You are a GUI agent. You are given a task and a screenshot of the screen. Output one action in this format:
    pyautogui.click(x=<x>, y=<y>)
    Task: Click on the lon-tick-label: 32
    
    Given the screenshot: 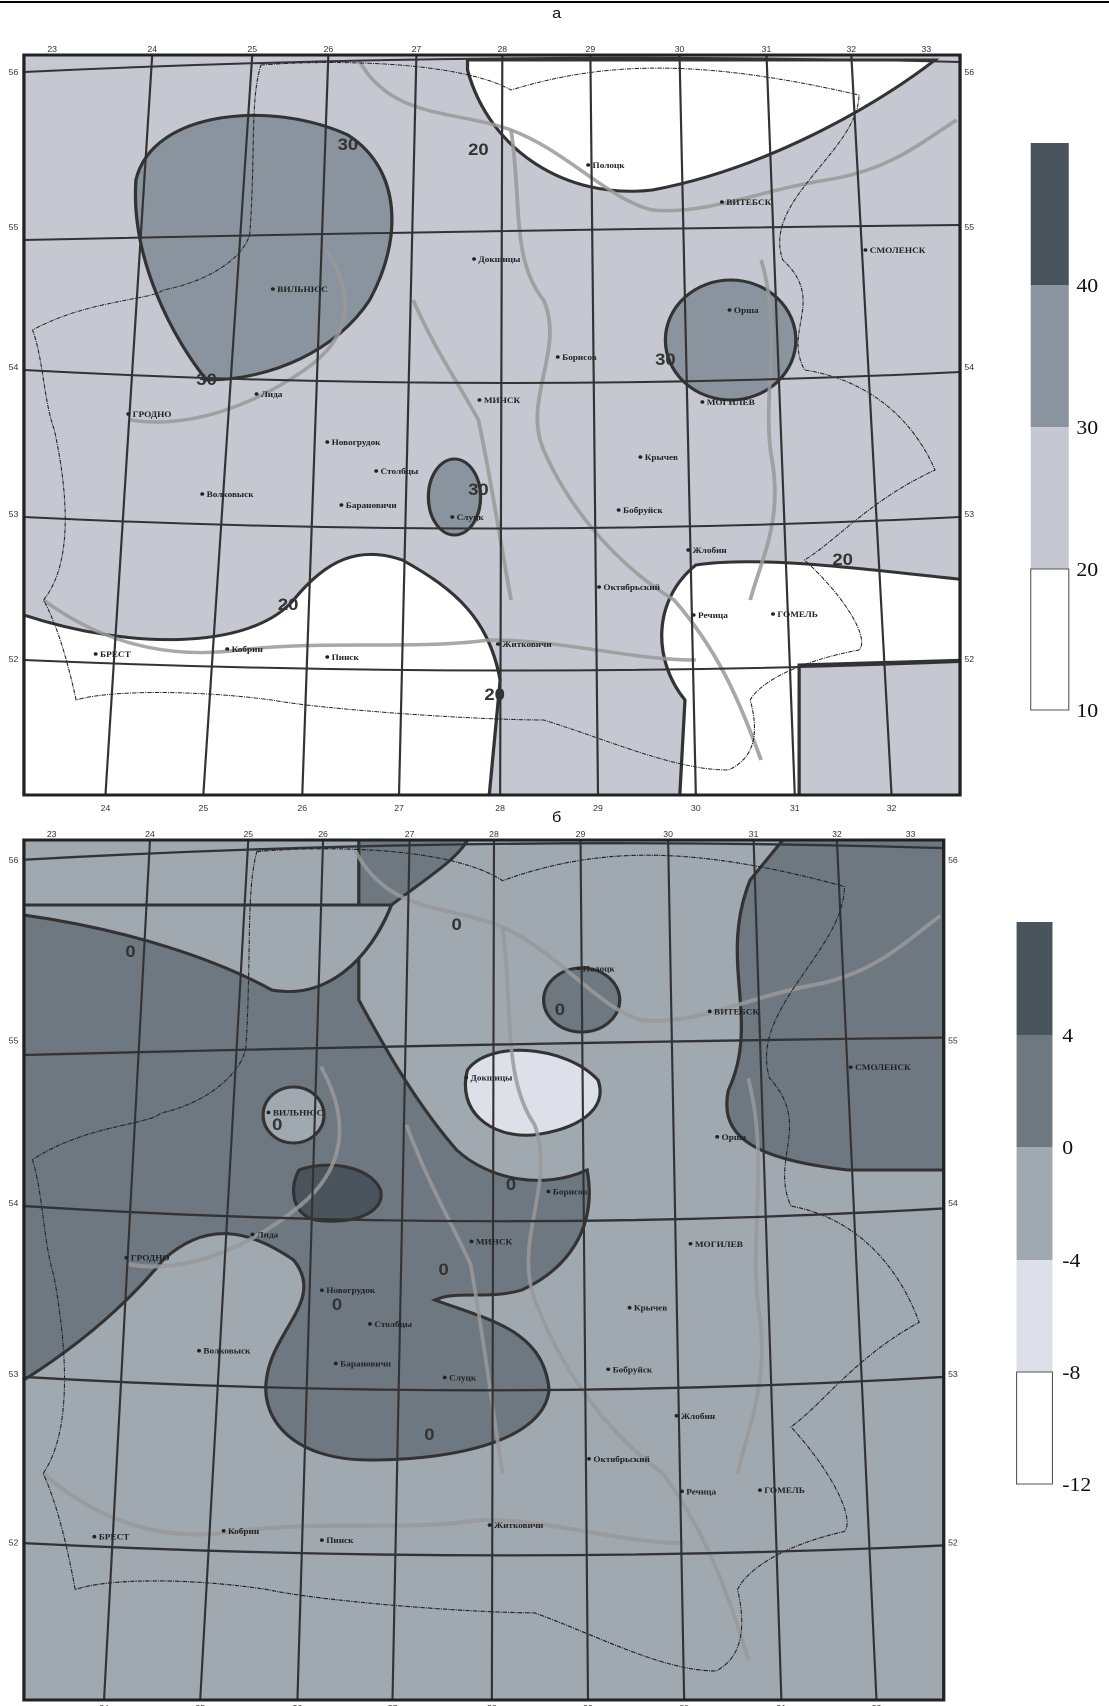 What is the action you would take?
    pyautogui.click(x=892, y=808)
    